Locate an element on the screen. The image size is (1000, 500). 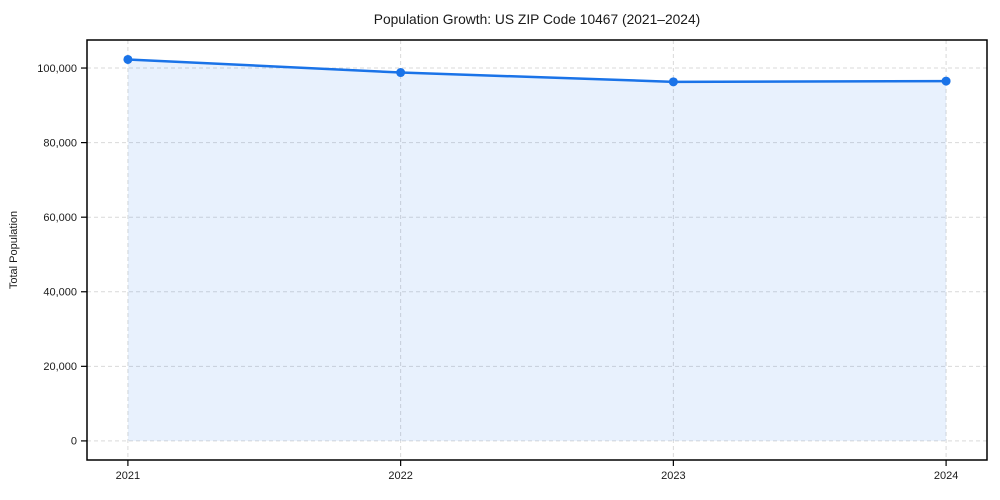
y-axis-label: Total Population is located at coordinates (14, 250).